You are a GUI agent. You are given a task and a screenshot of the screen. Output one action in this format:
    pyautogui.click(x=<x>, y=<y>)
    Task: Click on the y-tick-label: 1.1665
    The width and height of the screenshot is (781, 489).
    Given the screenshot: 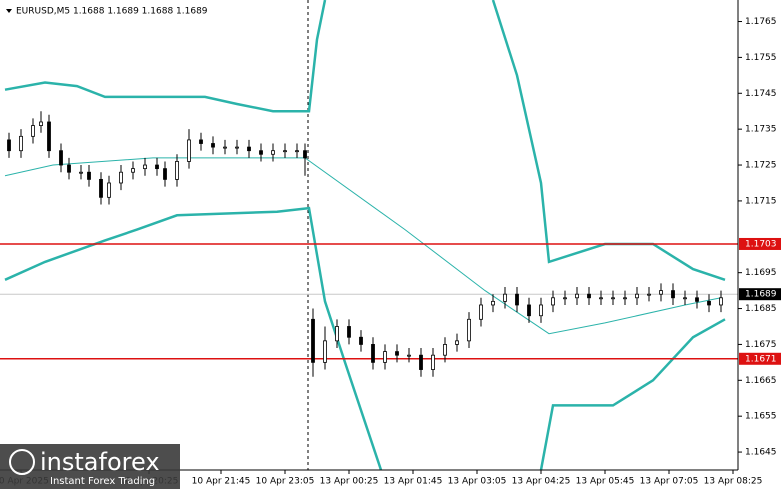 What is the action you would take?
    pyautogui.click(x=761, y=381)
    